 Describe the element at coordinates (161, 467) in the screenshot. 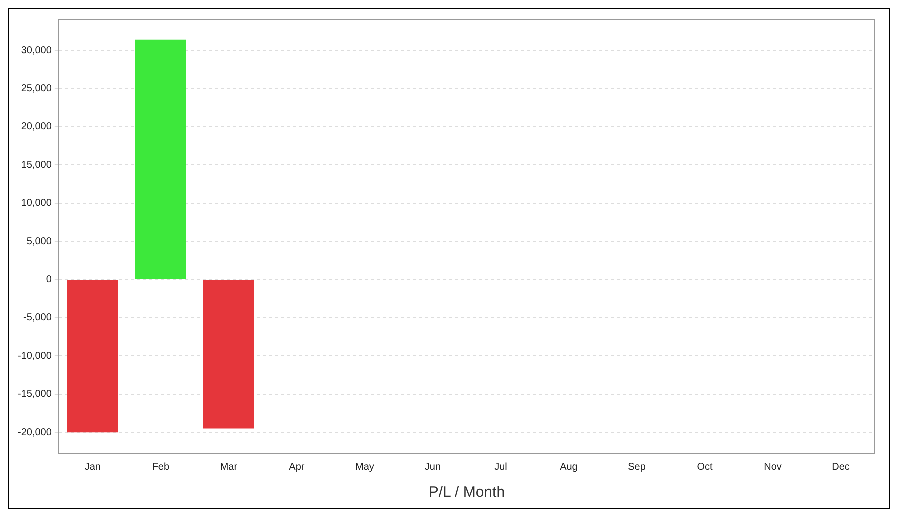

I see `x-tick-label: Feb` at that location.